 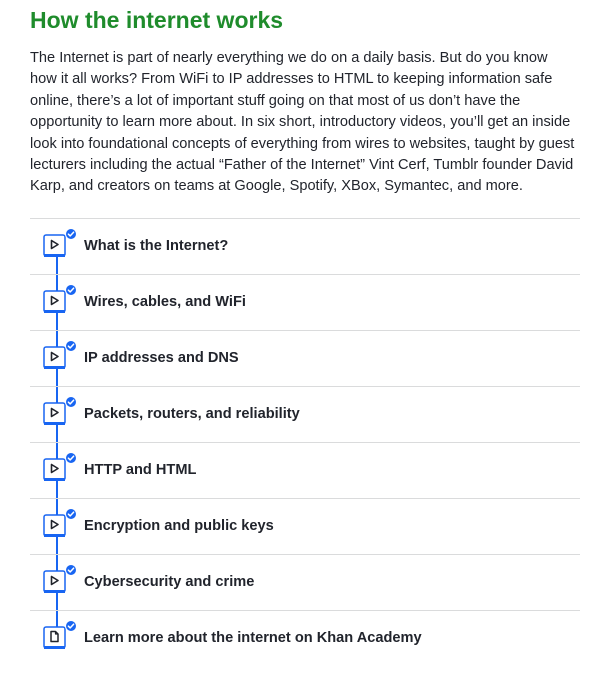 I want to click on lesson-title: What is the Internet?, so click(x=156, y=246).